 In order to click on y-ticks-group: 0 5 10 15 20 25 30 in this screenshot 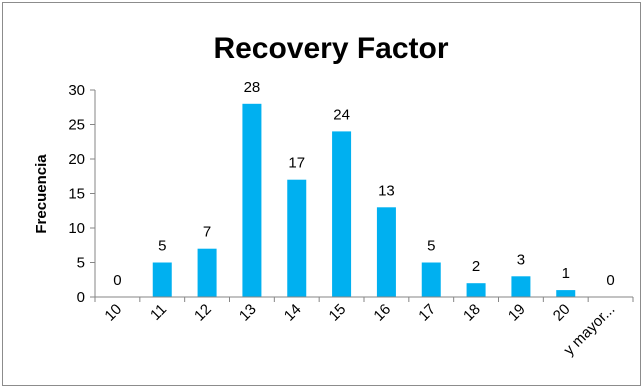, I will do `click(81, 194)`.